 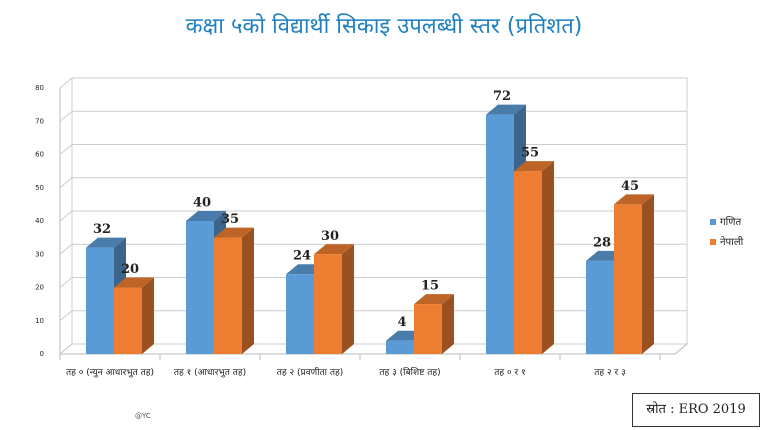 I want to click on value-label: 20, so click(x=130, y=269).